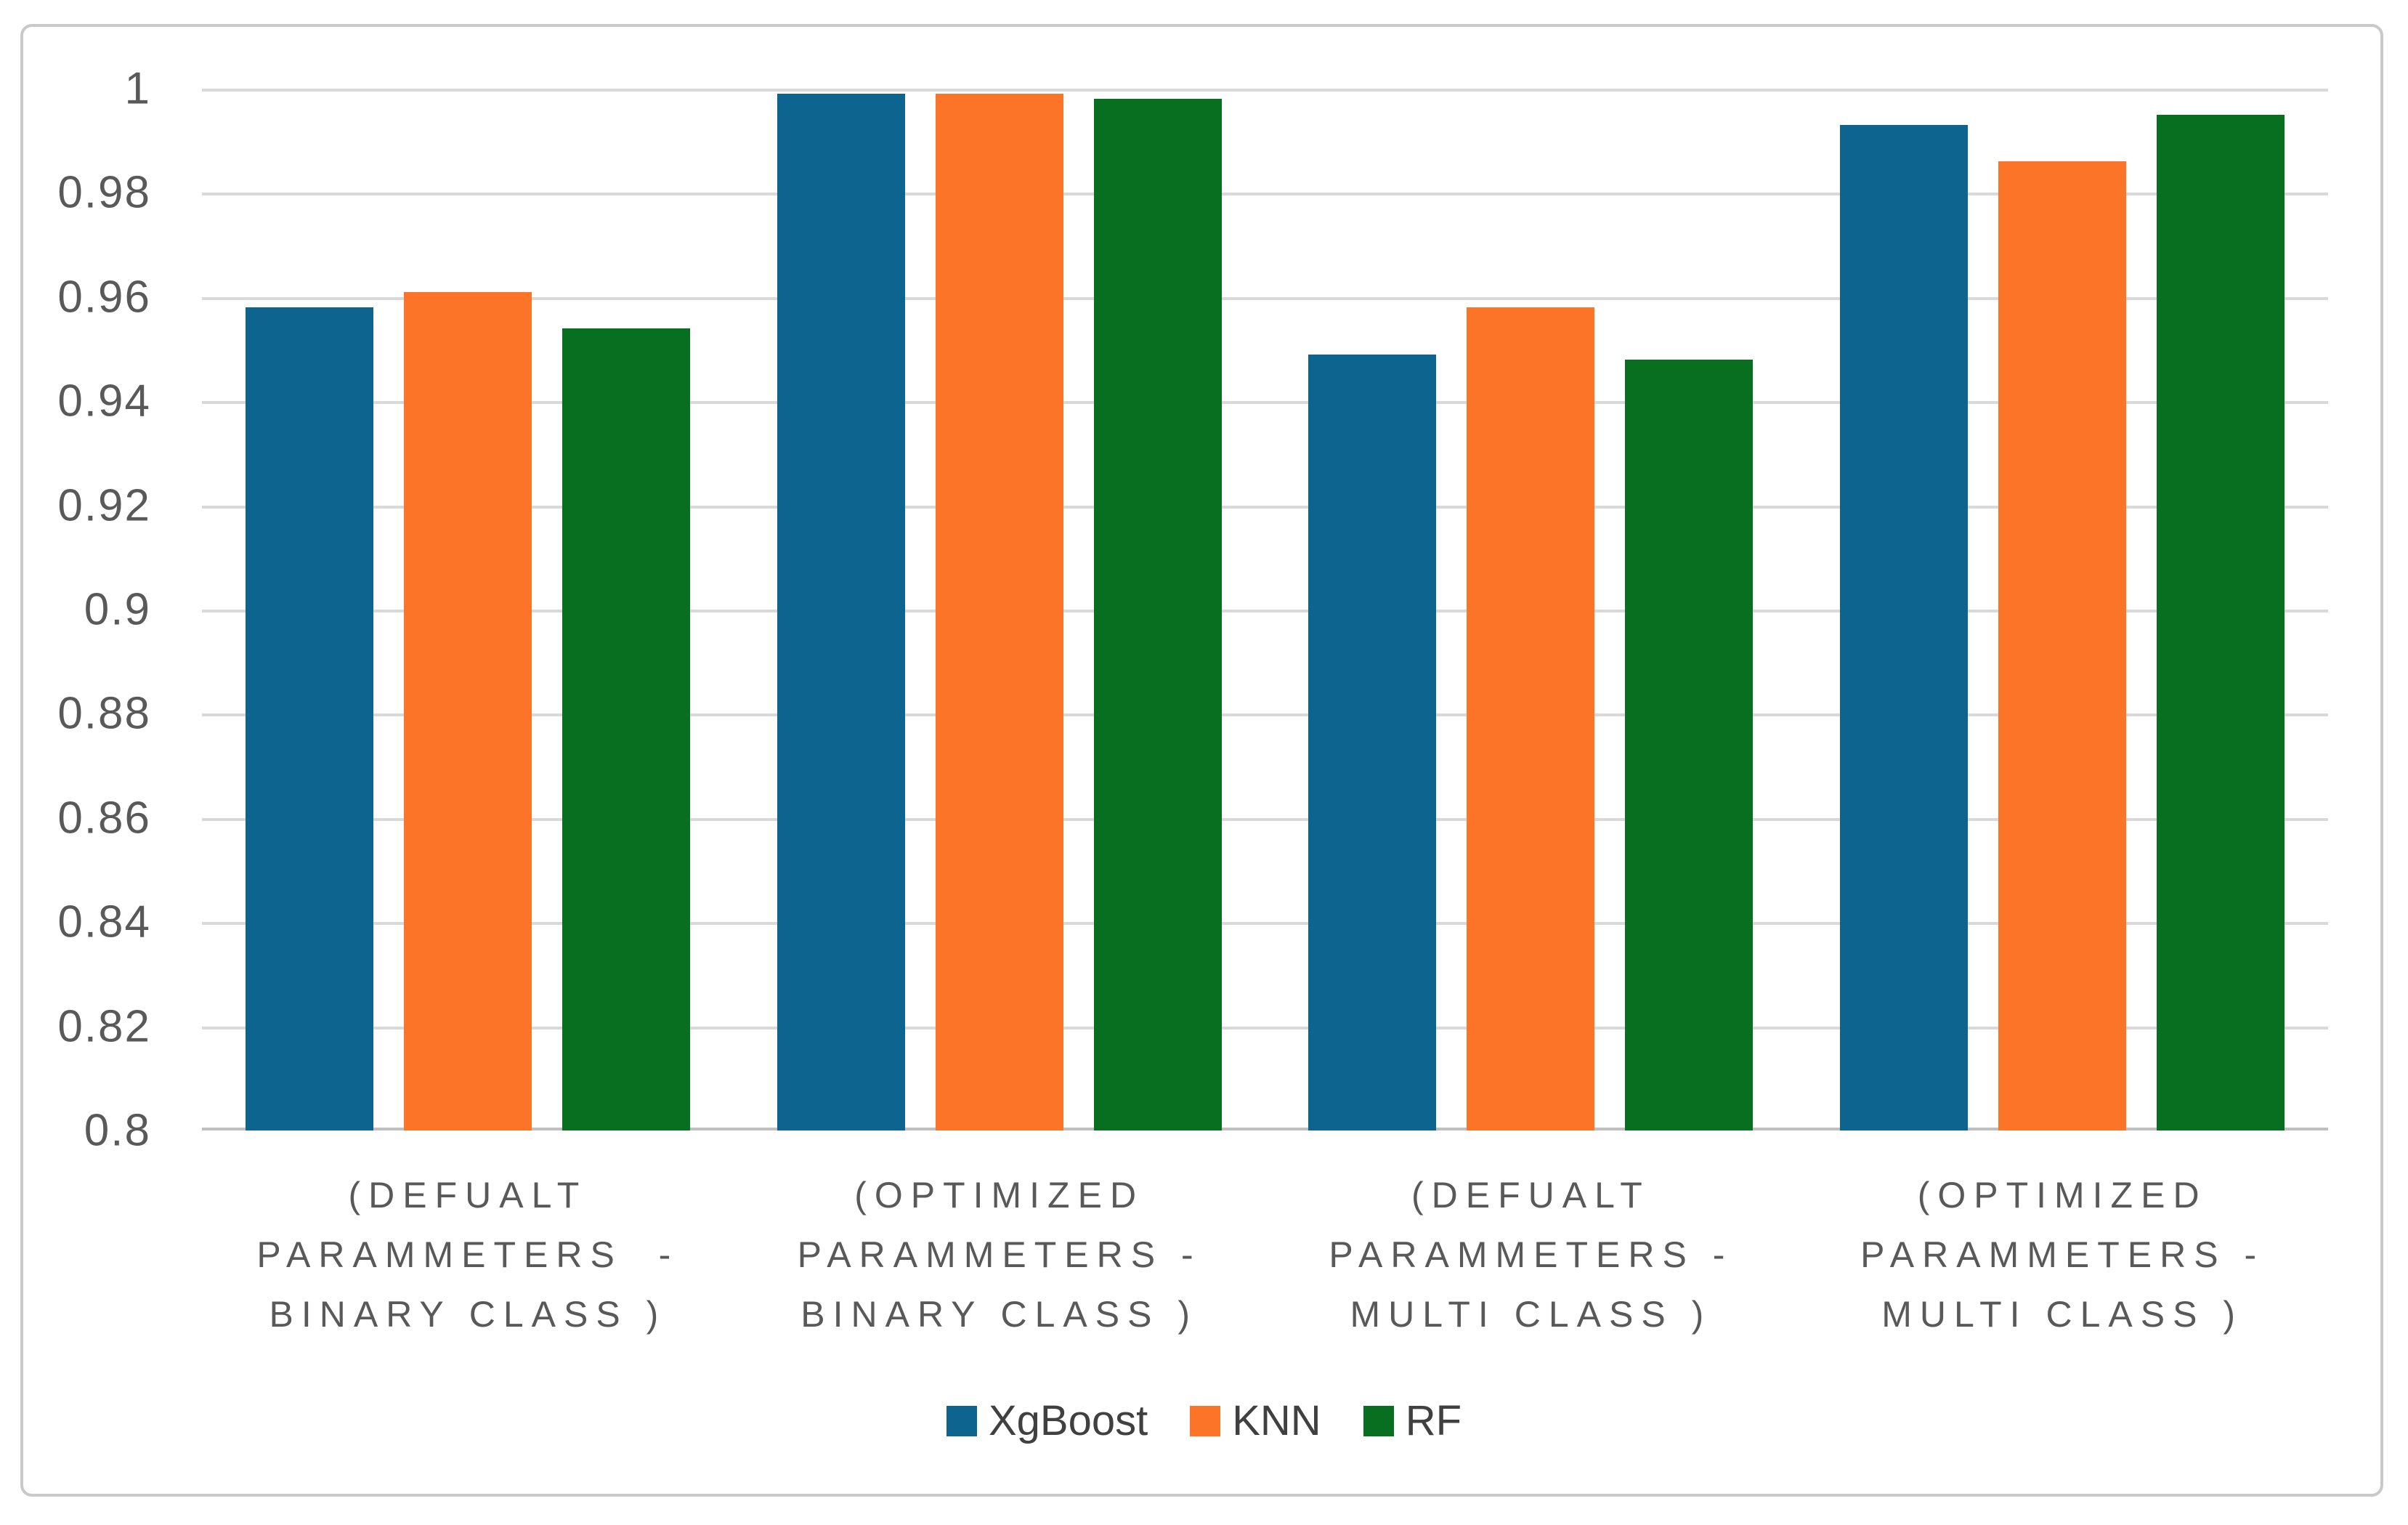 The width and height of the screenshot is (2408, 1525). What do you see at coordinates (1265, 507) in the screenshot?
I see `gridline-0.92` at bounding box center [1265, 507].